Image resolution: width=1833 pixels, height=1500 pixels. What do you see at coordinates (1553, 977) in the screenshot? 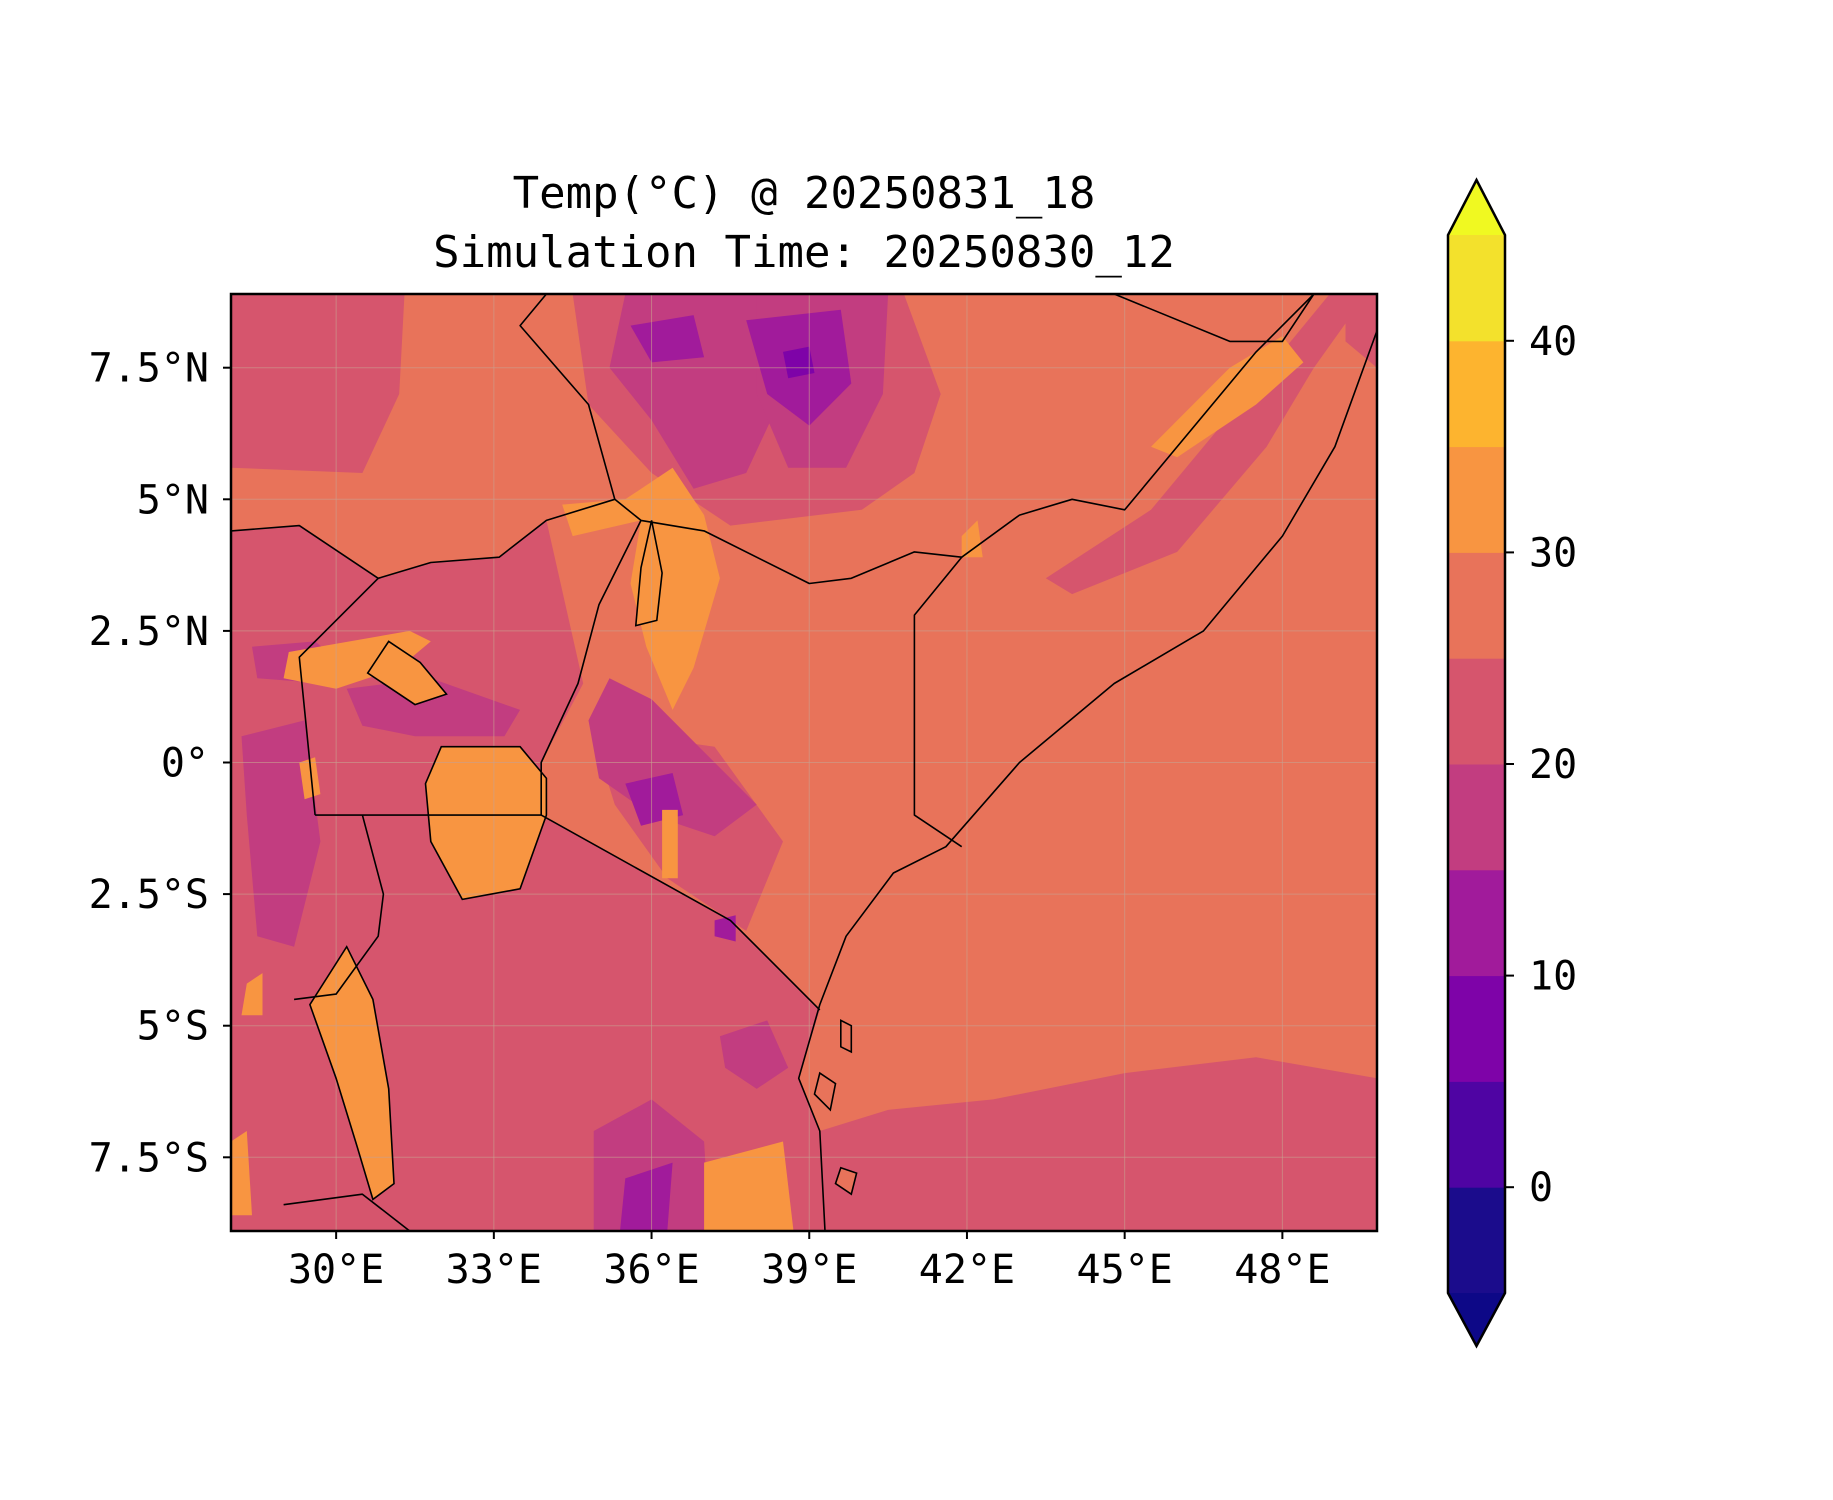
I see `colorbar-tick-label: 10` at bounding box center [1553, 977].